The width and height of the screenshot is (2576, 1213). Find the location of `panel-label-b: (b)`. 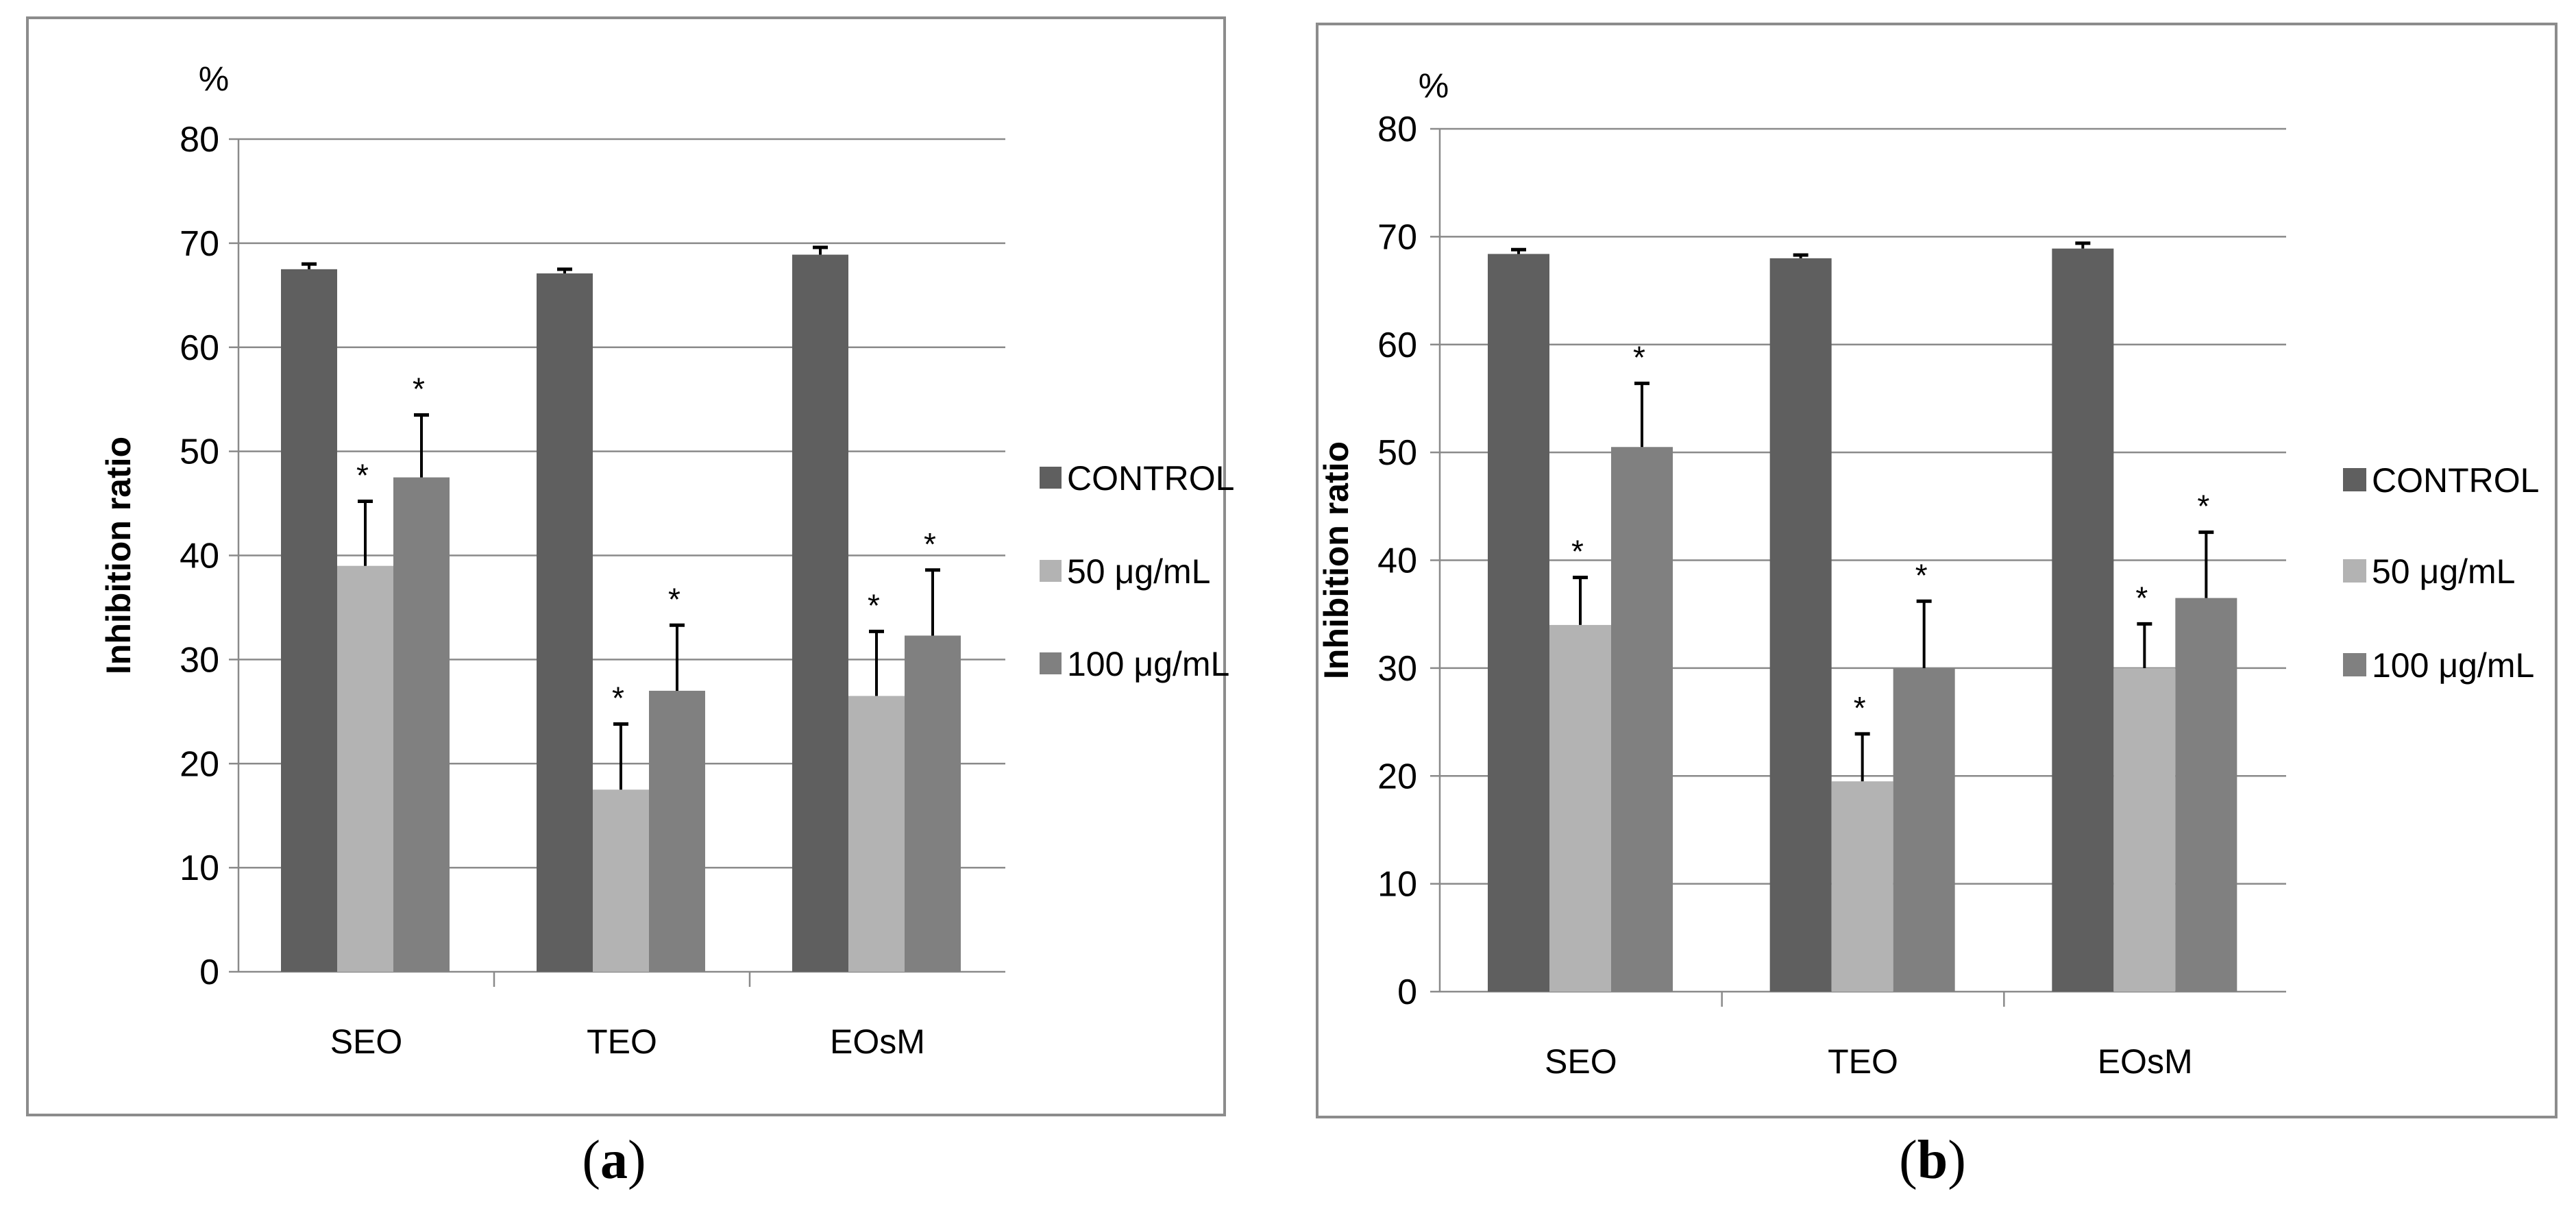

panel-label-b: (b) is located at coordinates (1933, 1160).